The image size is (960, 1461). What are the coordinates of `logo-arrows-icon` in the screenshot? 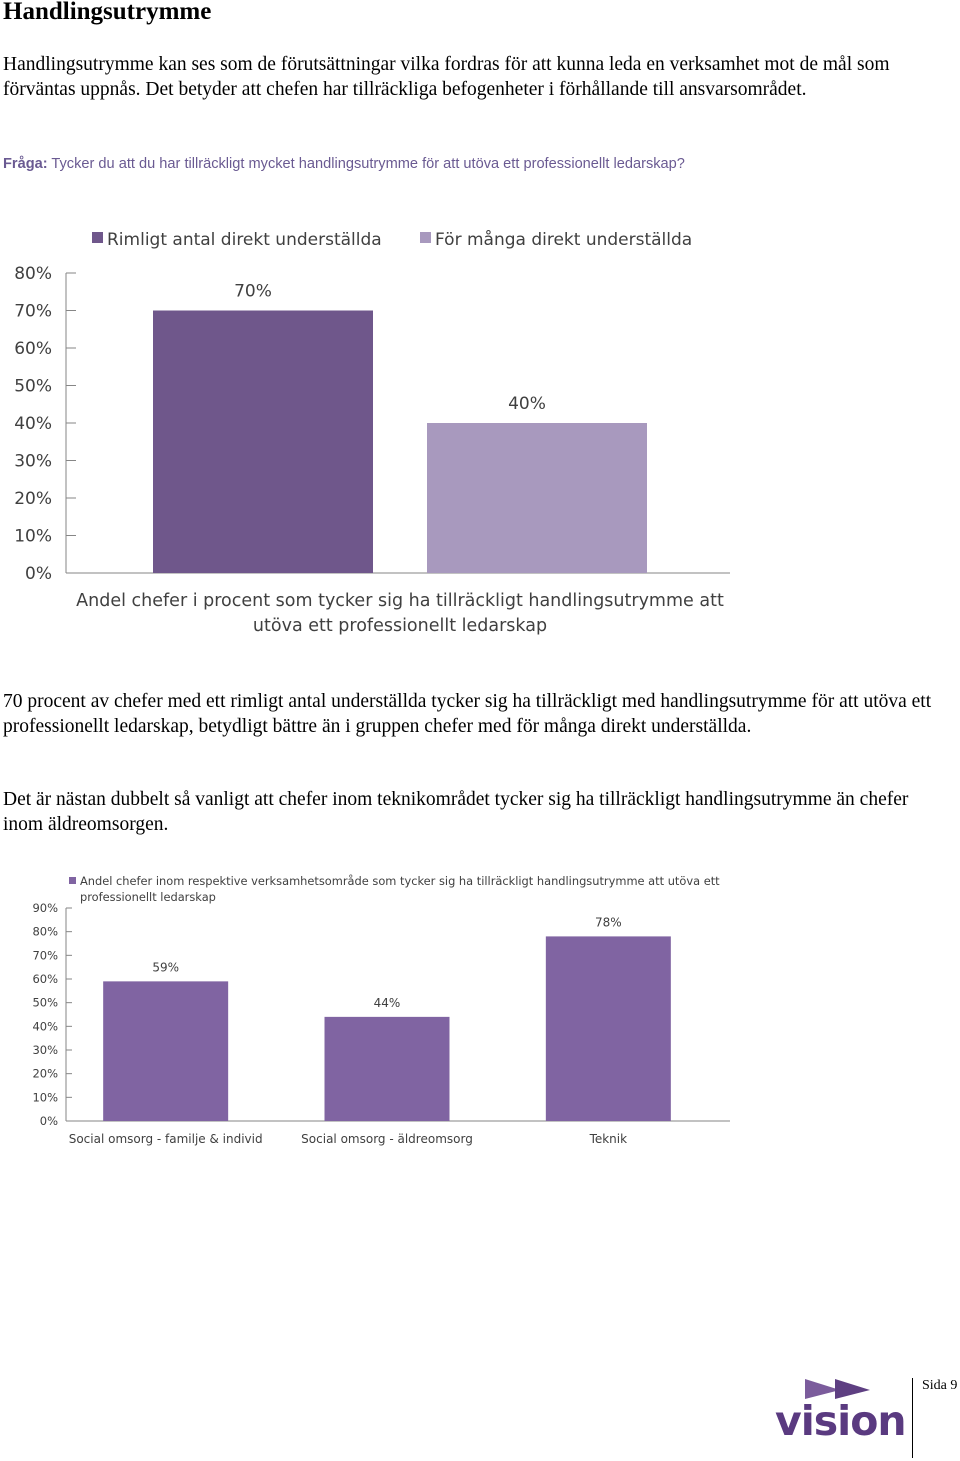 It's located at (837, 1389).